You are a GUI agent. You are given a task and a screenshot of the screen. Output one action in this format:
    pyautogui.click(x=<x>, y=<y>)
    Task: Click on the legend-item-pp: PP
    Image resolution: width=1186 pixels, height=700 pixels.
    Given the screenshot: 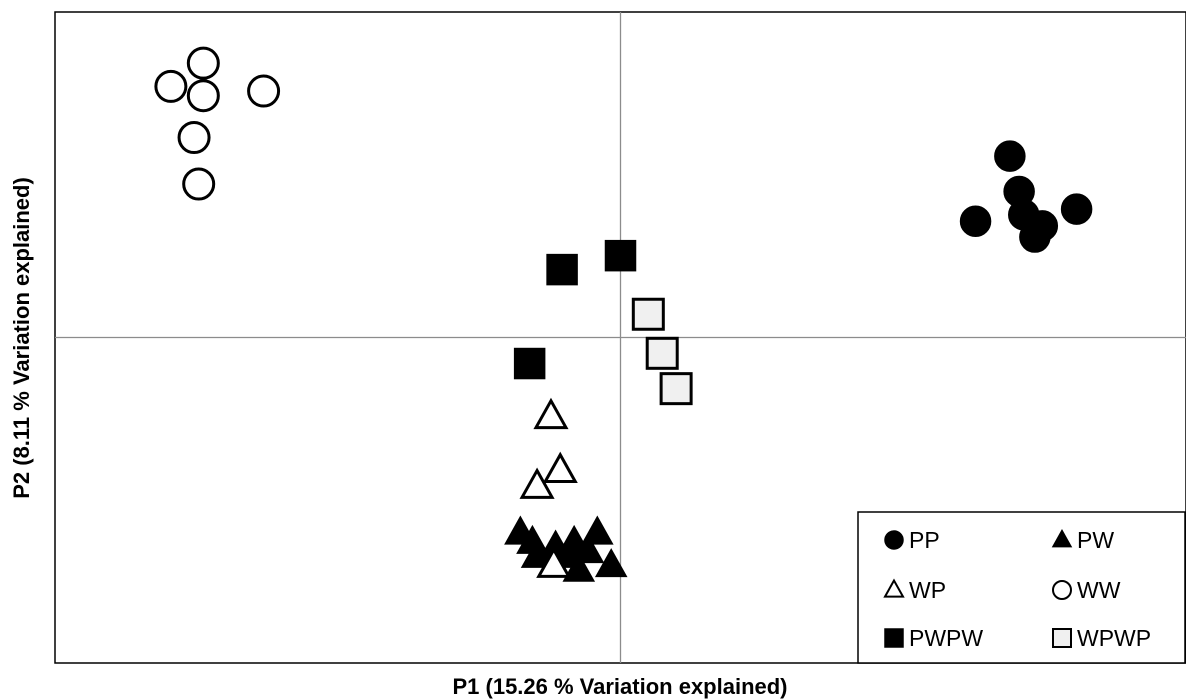 What is the action you would take?
    pyautogui.click(x=912, y=540)
    